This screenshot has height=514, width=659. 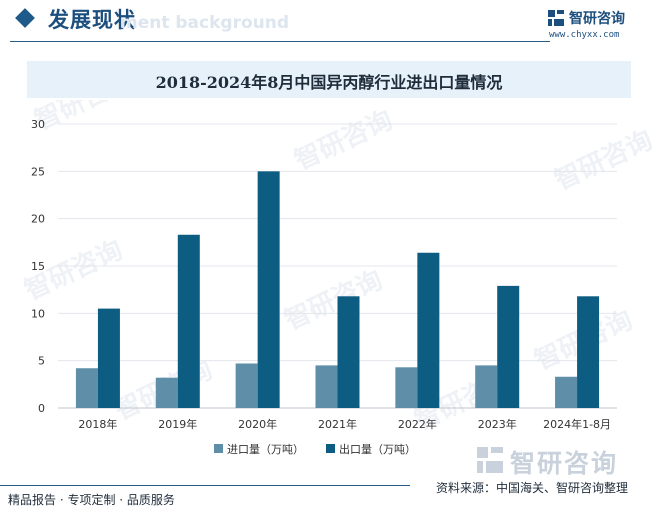 What do you see at coordinates (597, 19) in the screenshot?
I see `logo-name: 智研咨询` at bounding box center [597, 19].